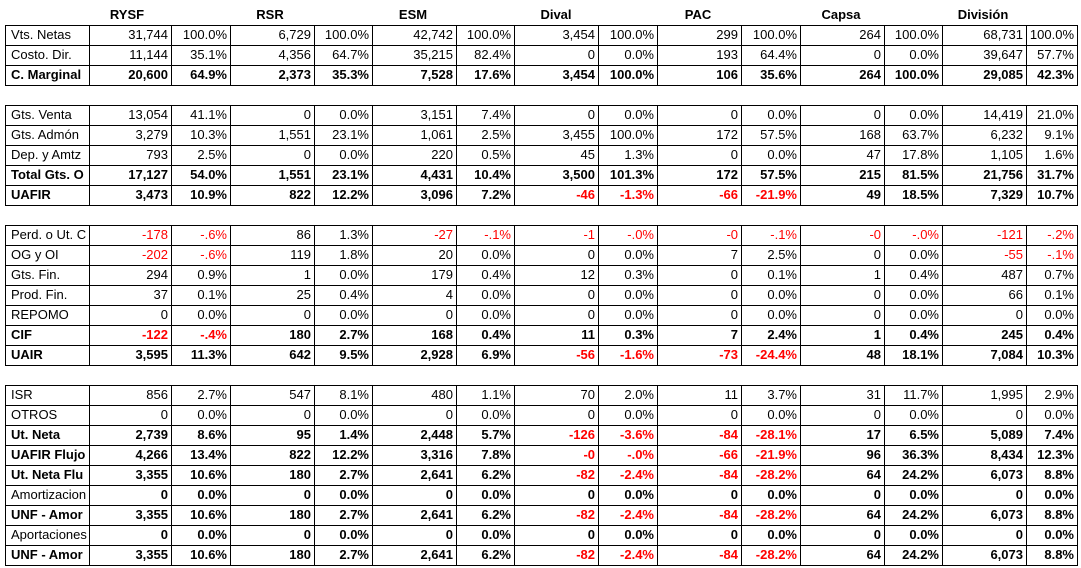 The width and height of the screenshot is (1081, 568). What do you see at coordinates (698, 14) in the screenshot?
I see `column-header: PAC` at bounding box center [698, 14].